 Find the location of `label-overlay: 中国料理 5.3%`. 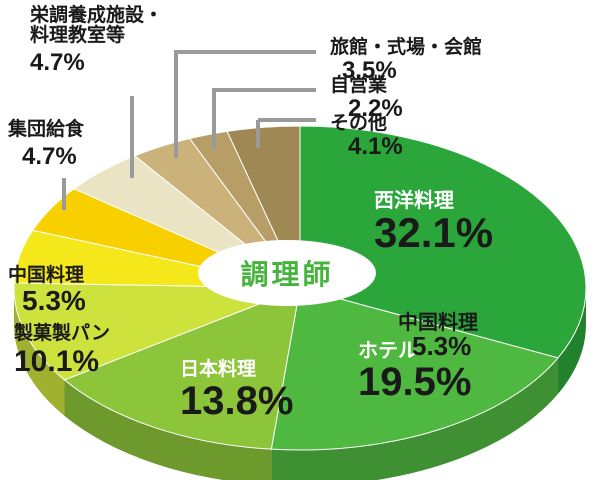

label-overlay: 中国料理 5.3% is located at coordinates (438, 336).